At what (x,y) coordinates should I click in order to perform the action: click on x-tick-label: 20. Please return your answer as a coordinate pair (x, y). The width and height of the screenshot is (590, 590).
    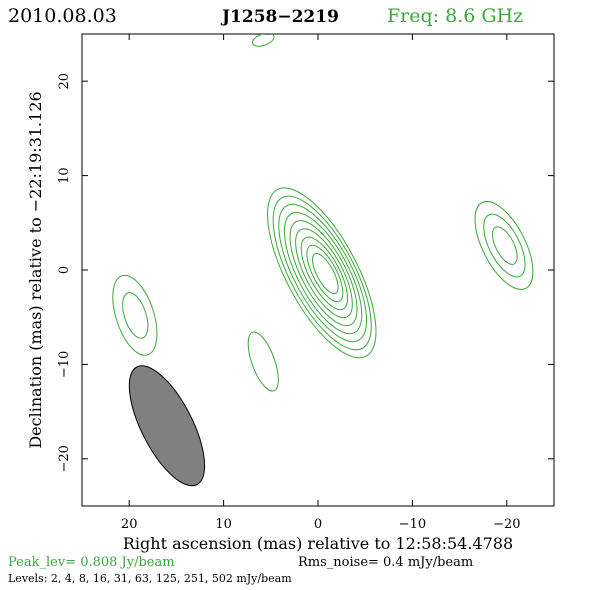
    Looking at the image, I should click on (129, 524).